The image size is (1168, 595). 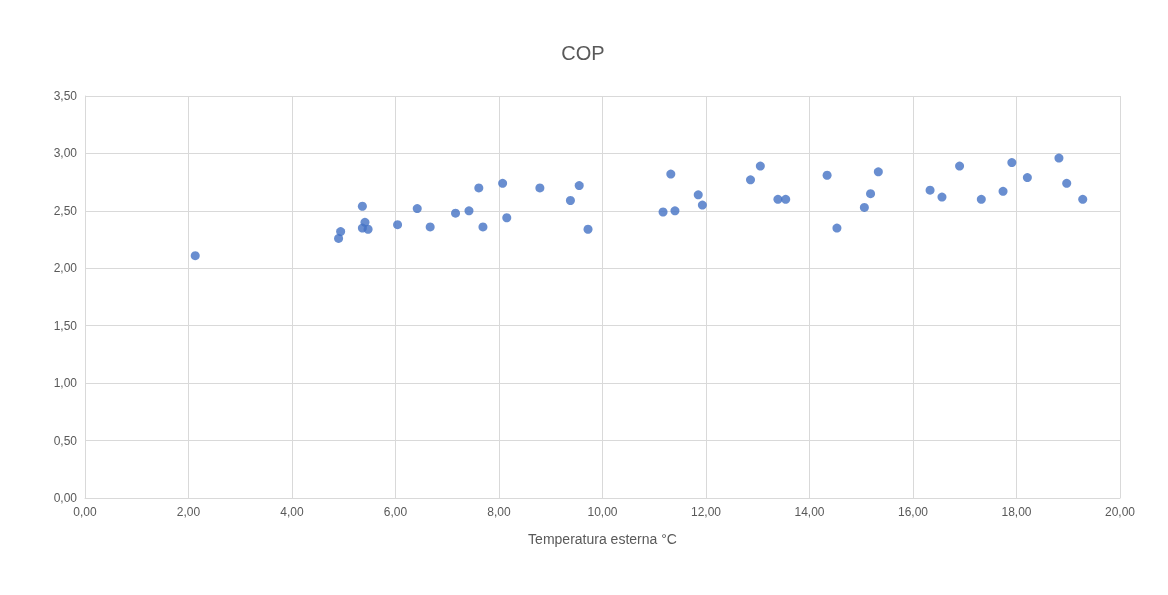 I want to click on x-tick-label: 10,00, so click(x=602, y=512).